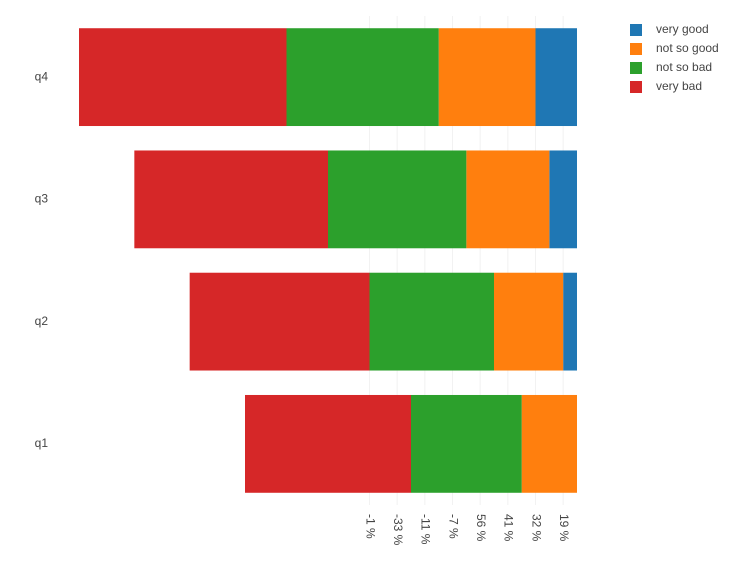 This screenshot has height=565, width=752. What do you see at coordinates (687, 48) in the screenshot?
I see `legend-label: not so good` at bounding box center [687, 48].